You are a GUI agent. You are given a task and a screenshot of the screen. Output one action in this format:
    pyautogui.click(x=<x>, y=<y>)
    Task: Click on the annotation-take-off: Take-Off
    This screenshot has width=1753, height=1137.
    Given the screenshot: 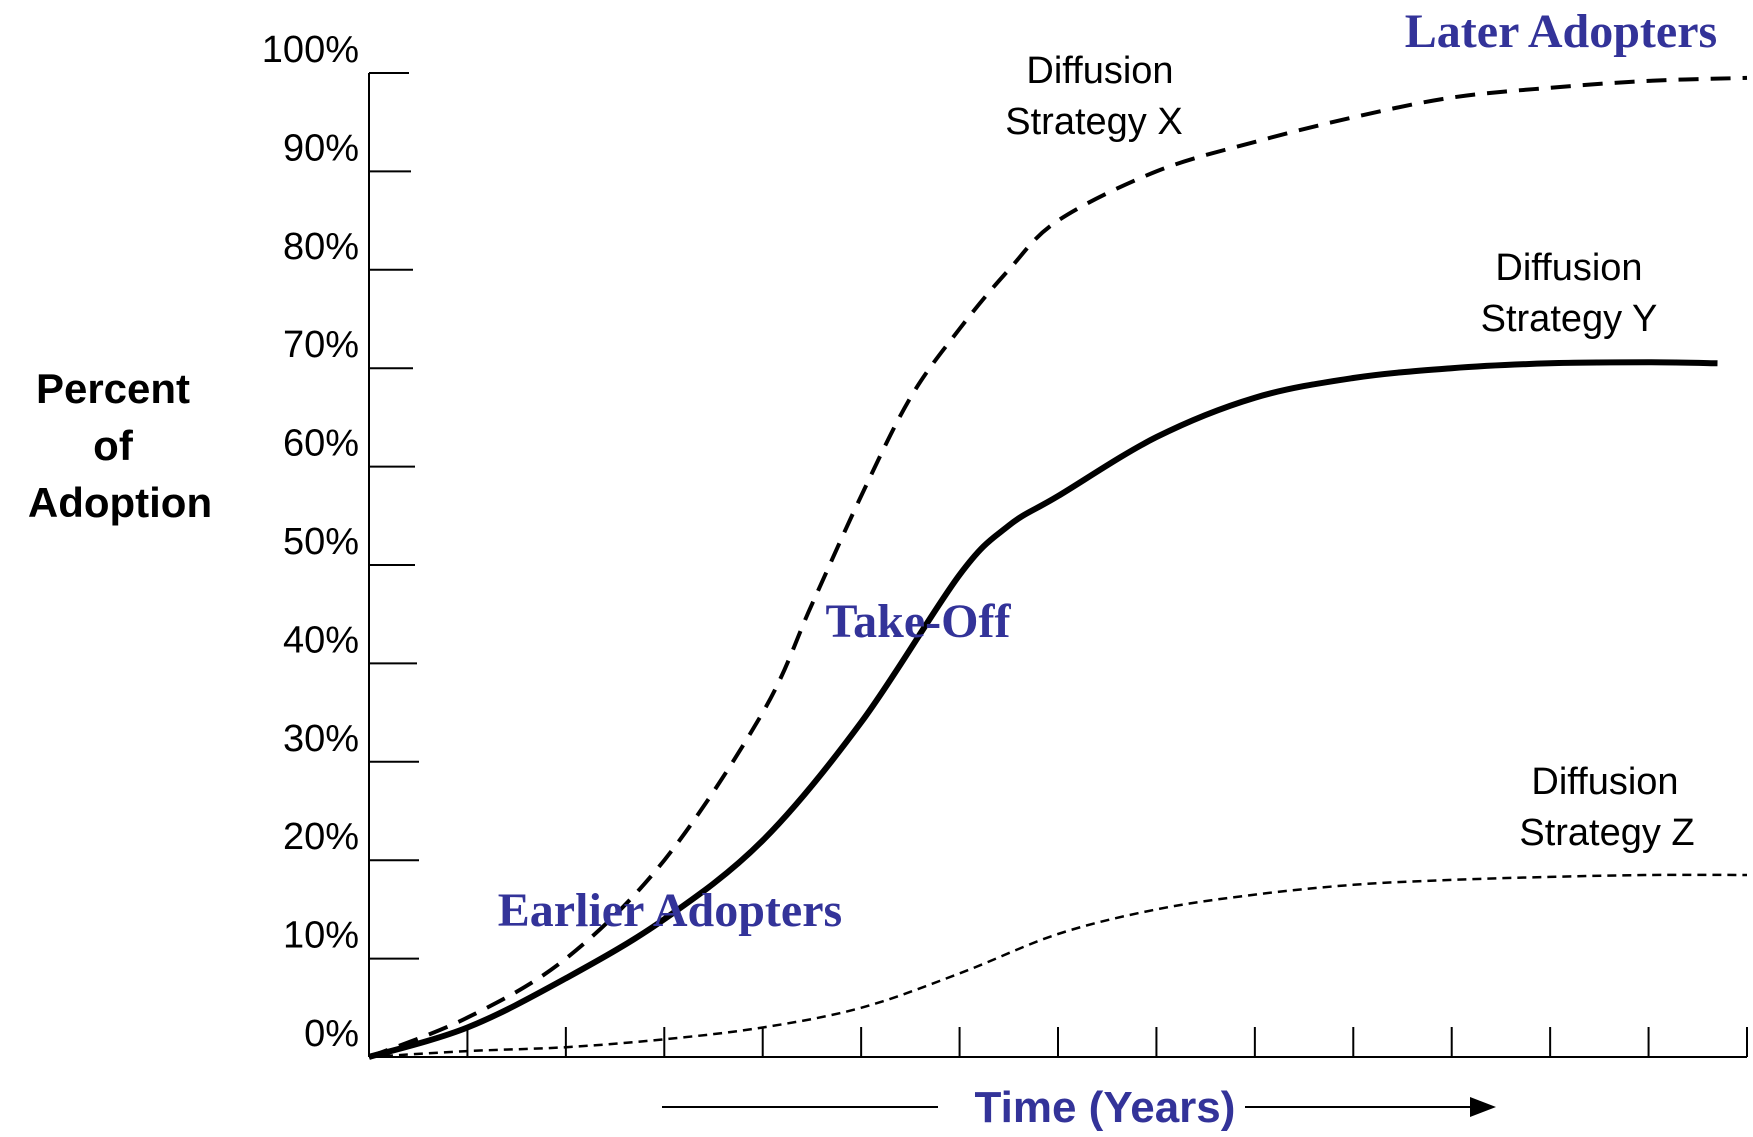 What is the action you would take?
    pyautogui.click(x=919, y=621)
    